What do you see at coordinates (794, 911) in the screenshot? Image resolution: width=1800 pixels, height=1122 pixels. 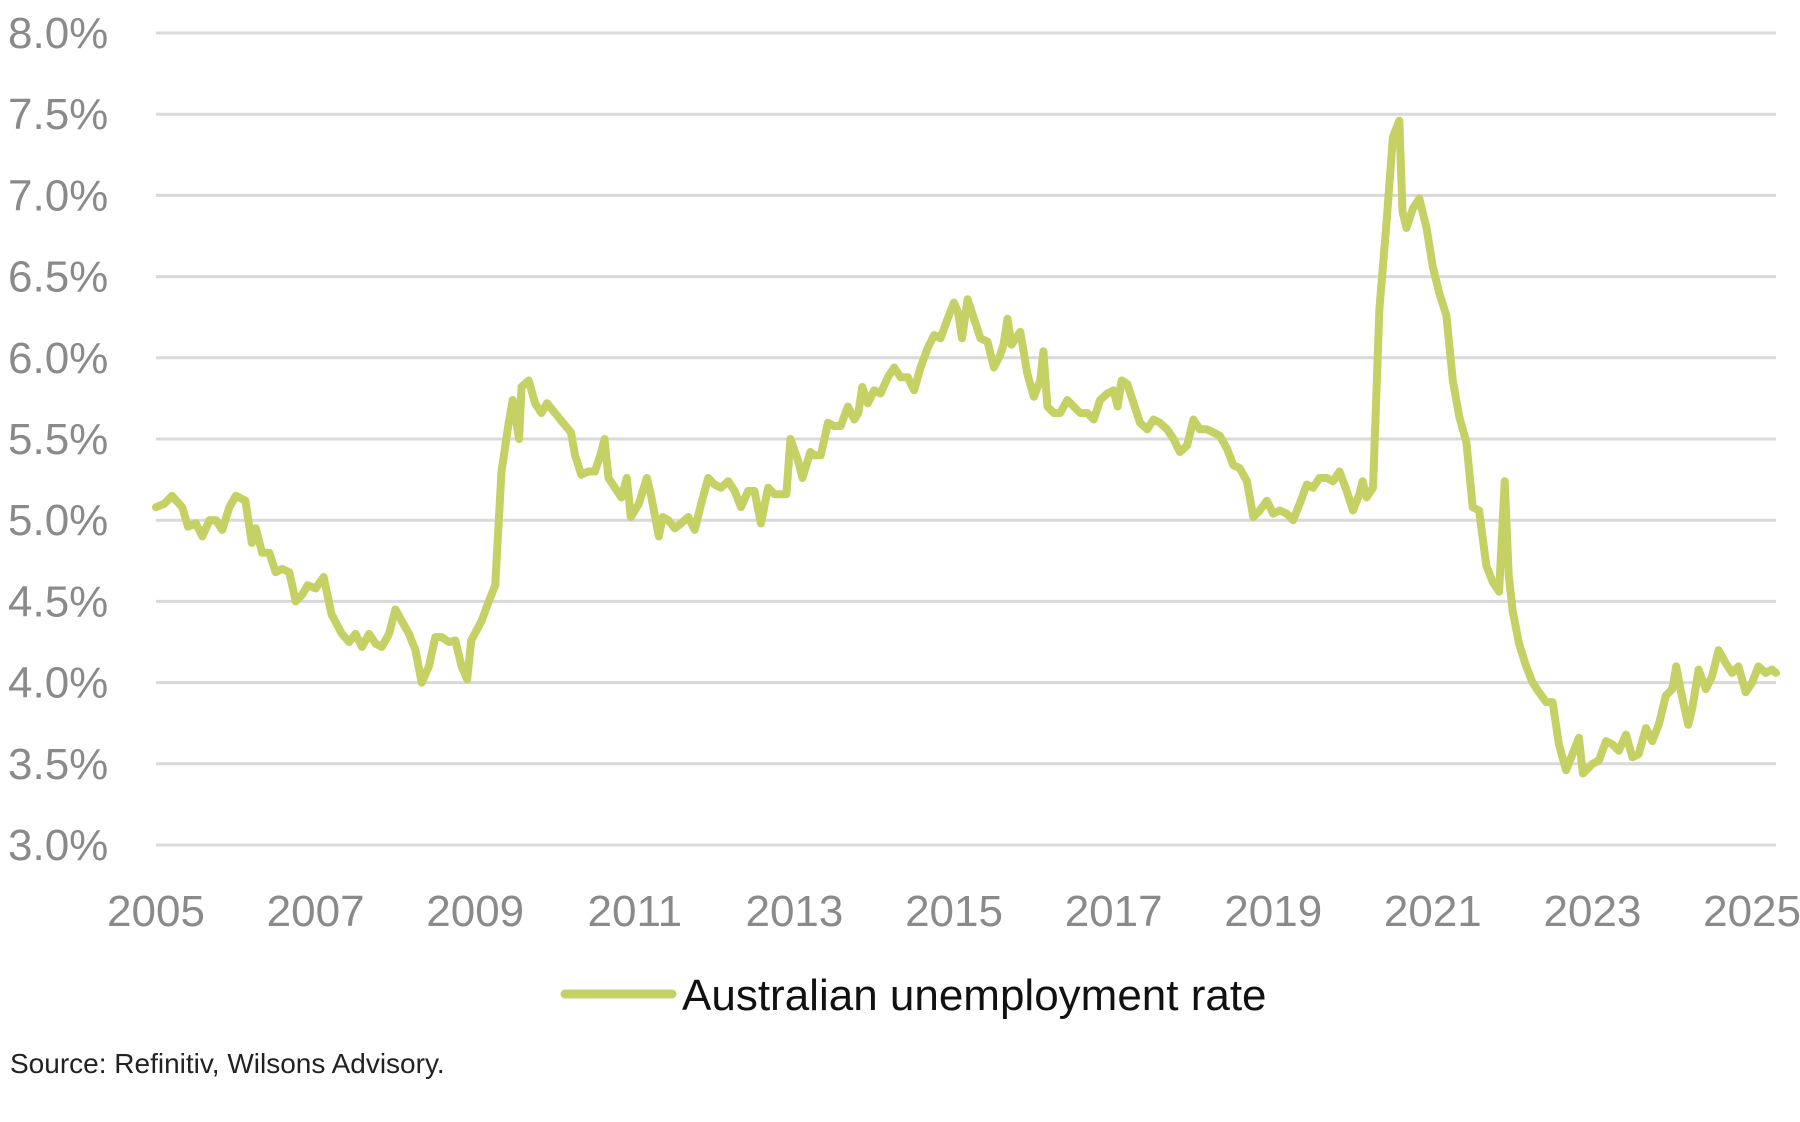 I see `x-tick-label: 2013` at bounding box center [794, 911].